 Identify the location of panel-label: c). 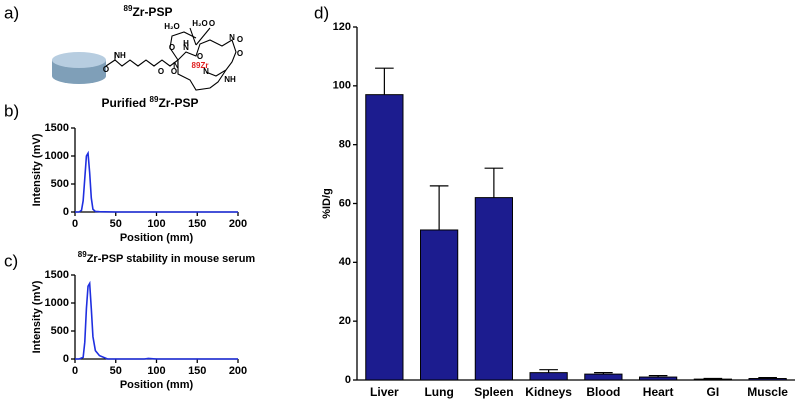
(11, 260).